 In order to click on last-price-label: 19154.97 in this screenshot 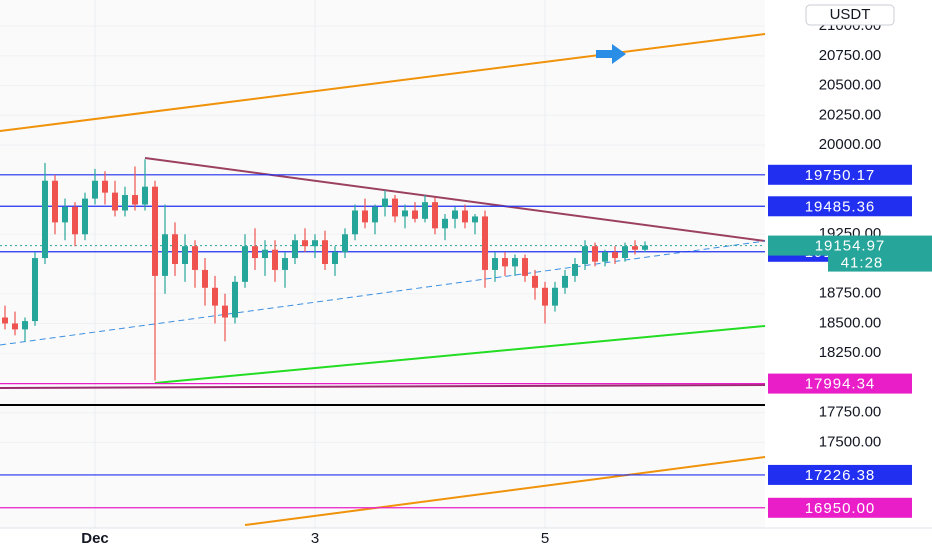, I will do `click(850, 246)`.